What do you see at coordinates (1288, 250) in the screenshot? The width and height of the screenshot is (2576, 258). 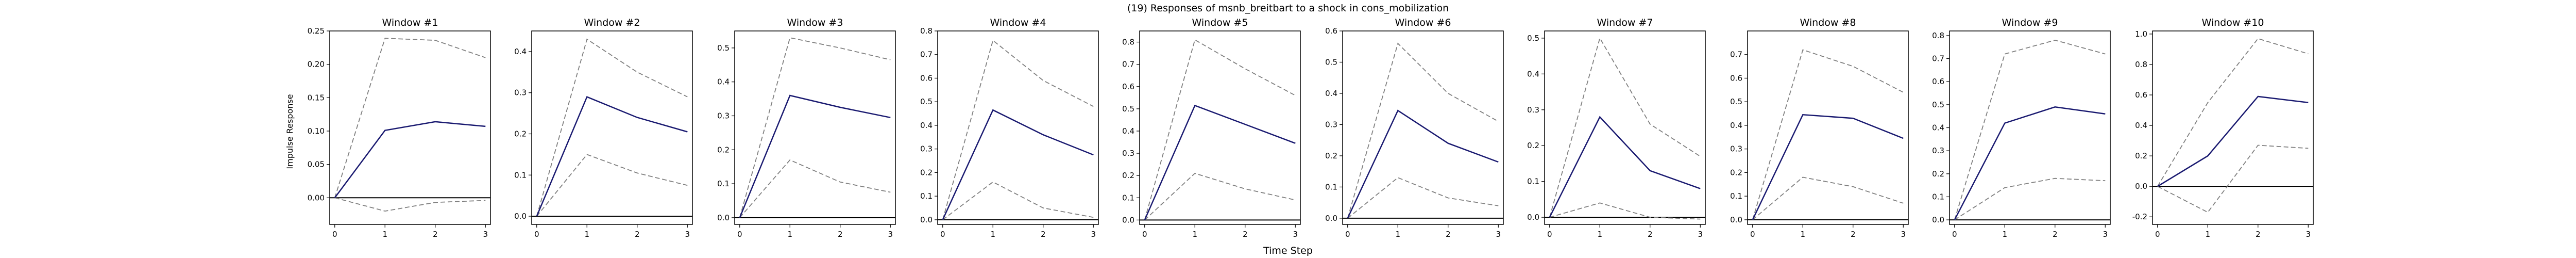 I see `x-axis-label: Time Step` at bounding box center [1288, 250].